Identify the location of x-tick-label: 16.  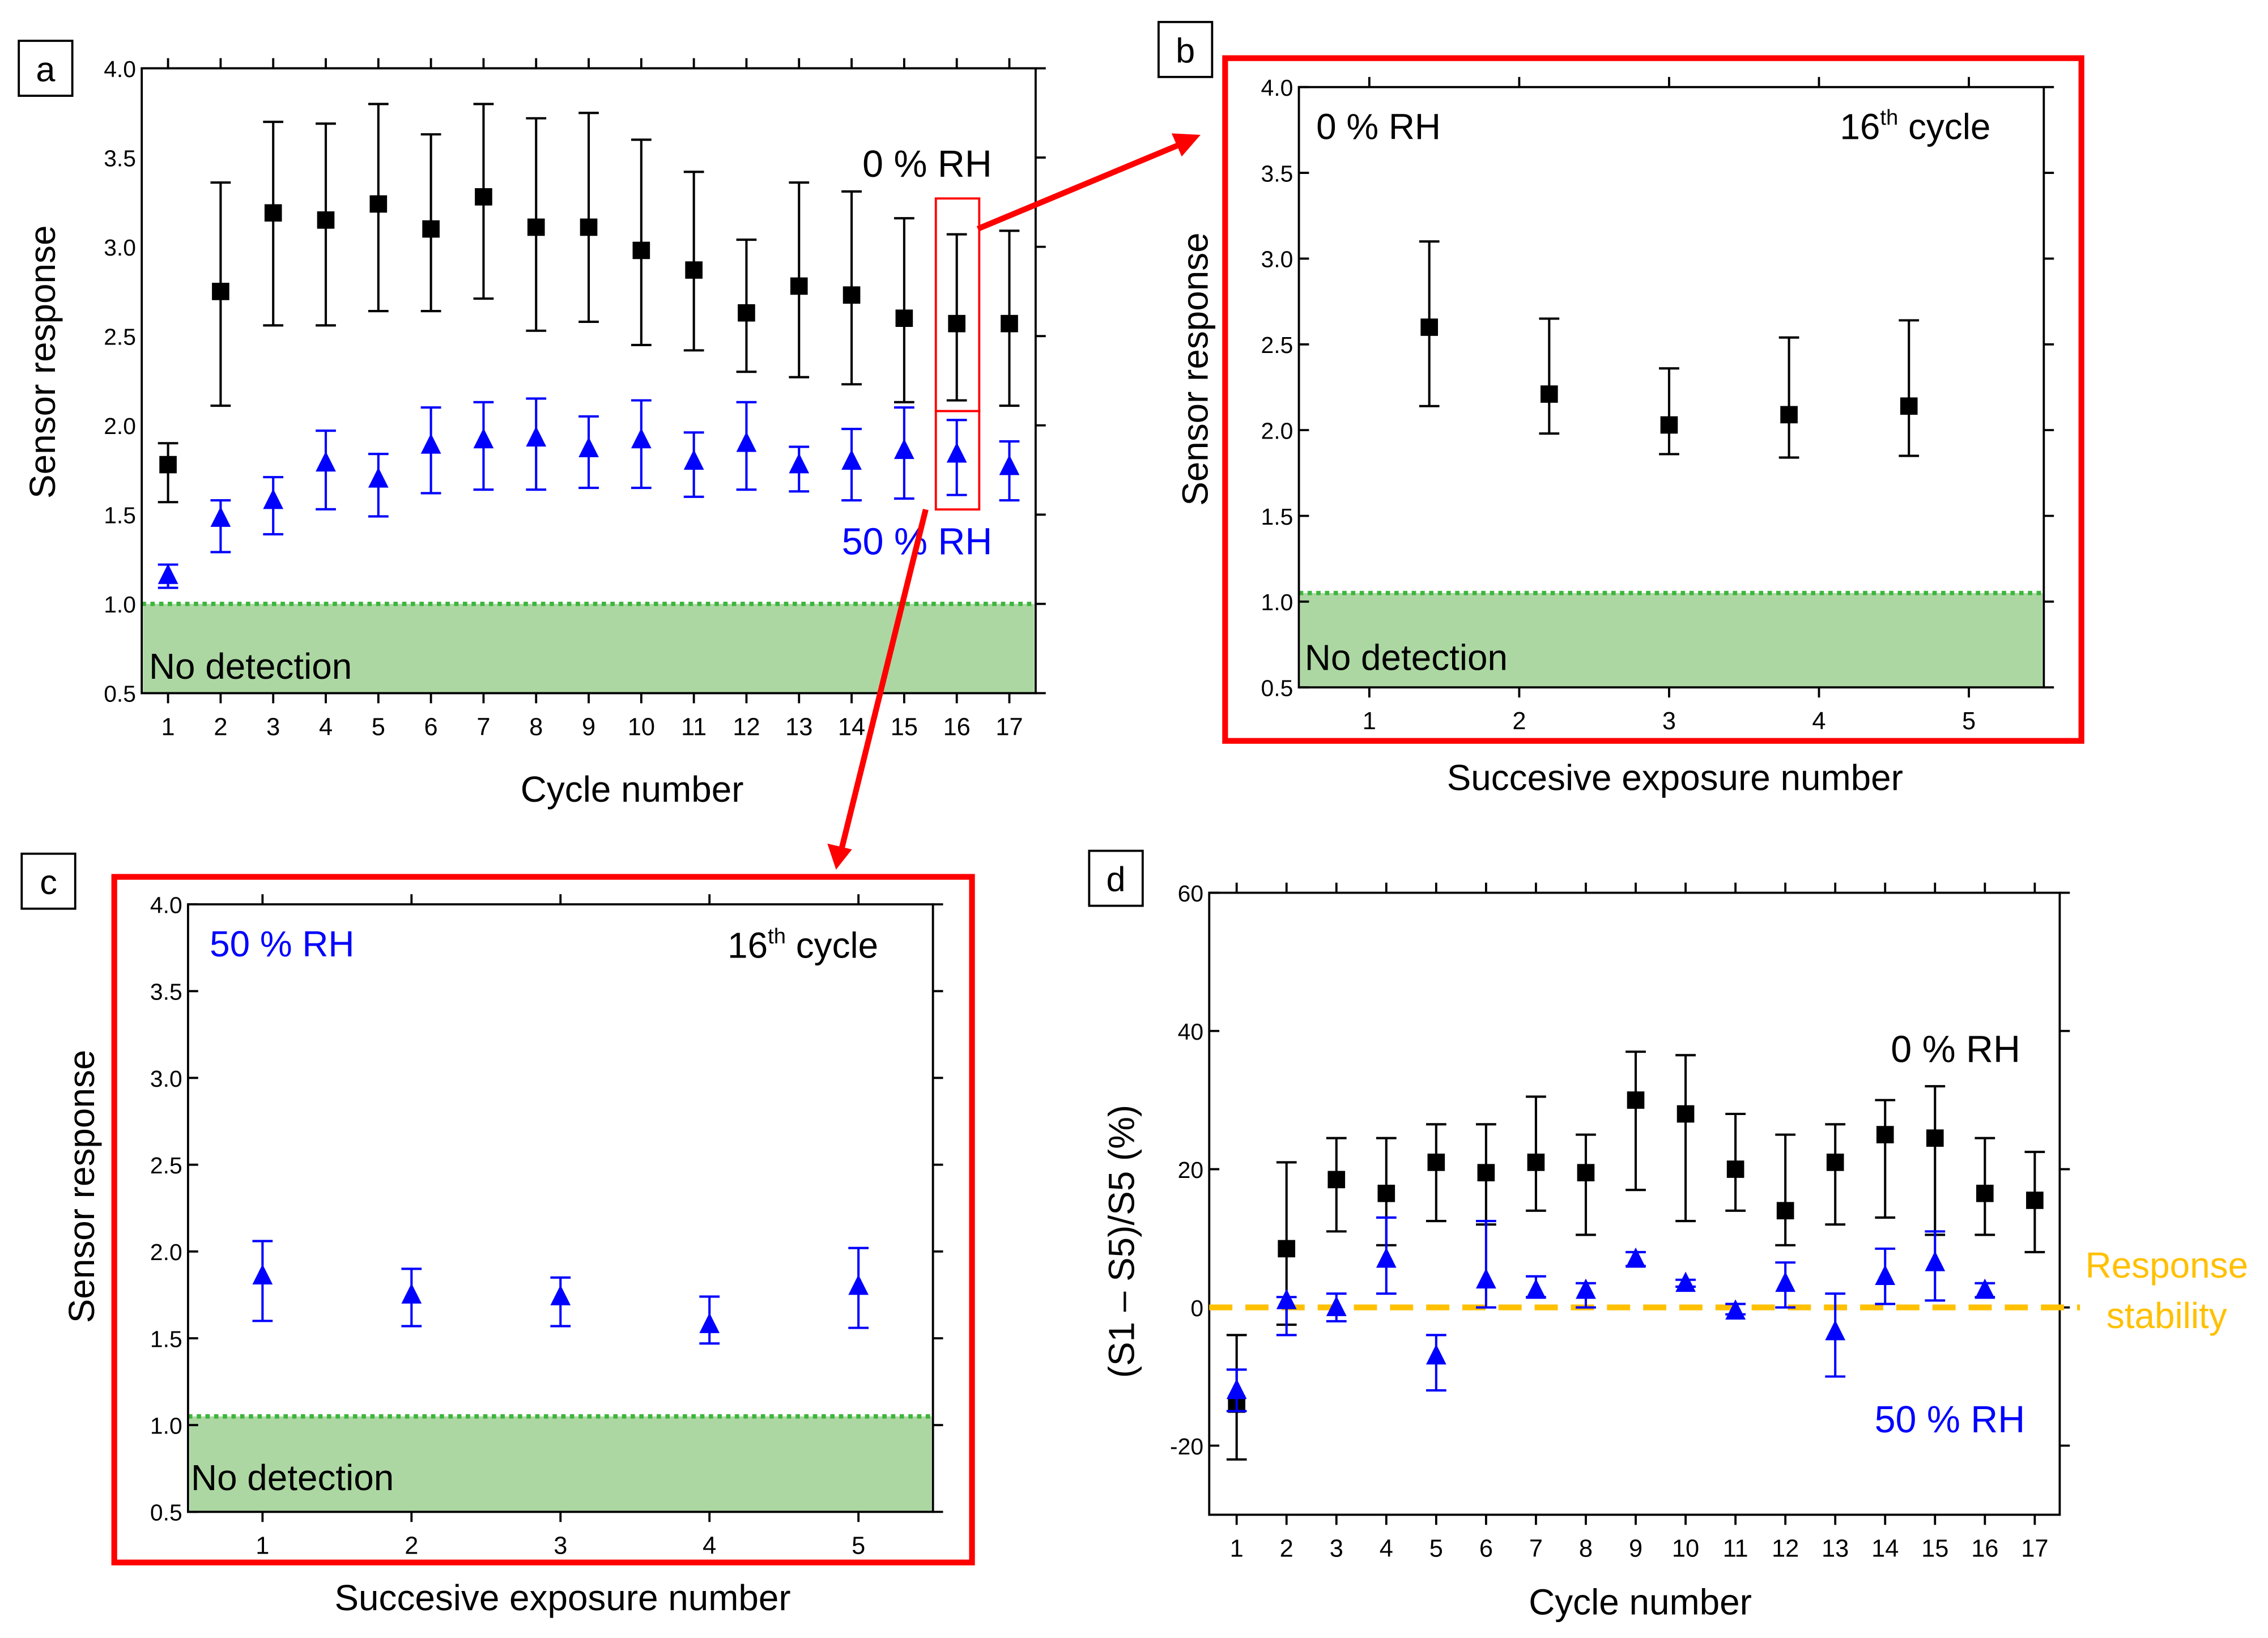
(957, 727).